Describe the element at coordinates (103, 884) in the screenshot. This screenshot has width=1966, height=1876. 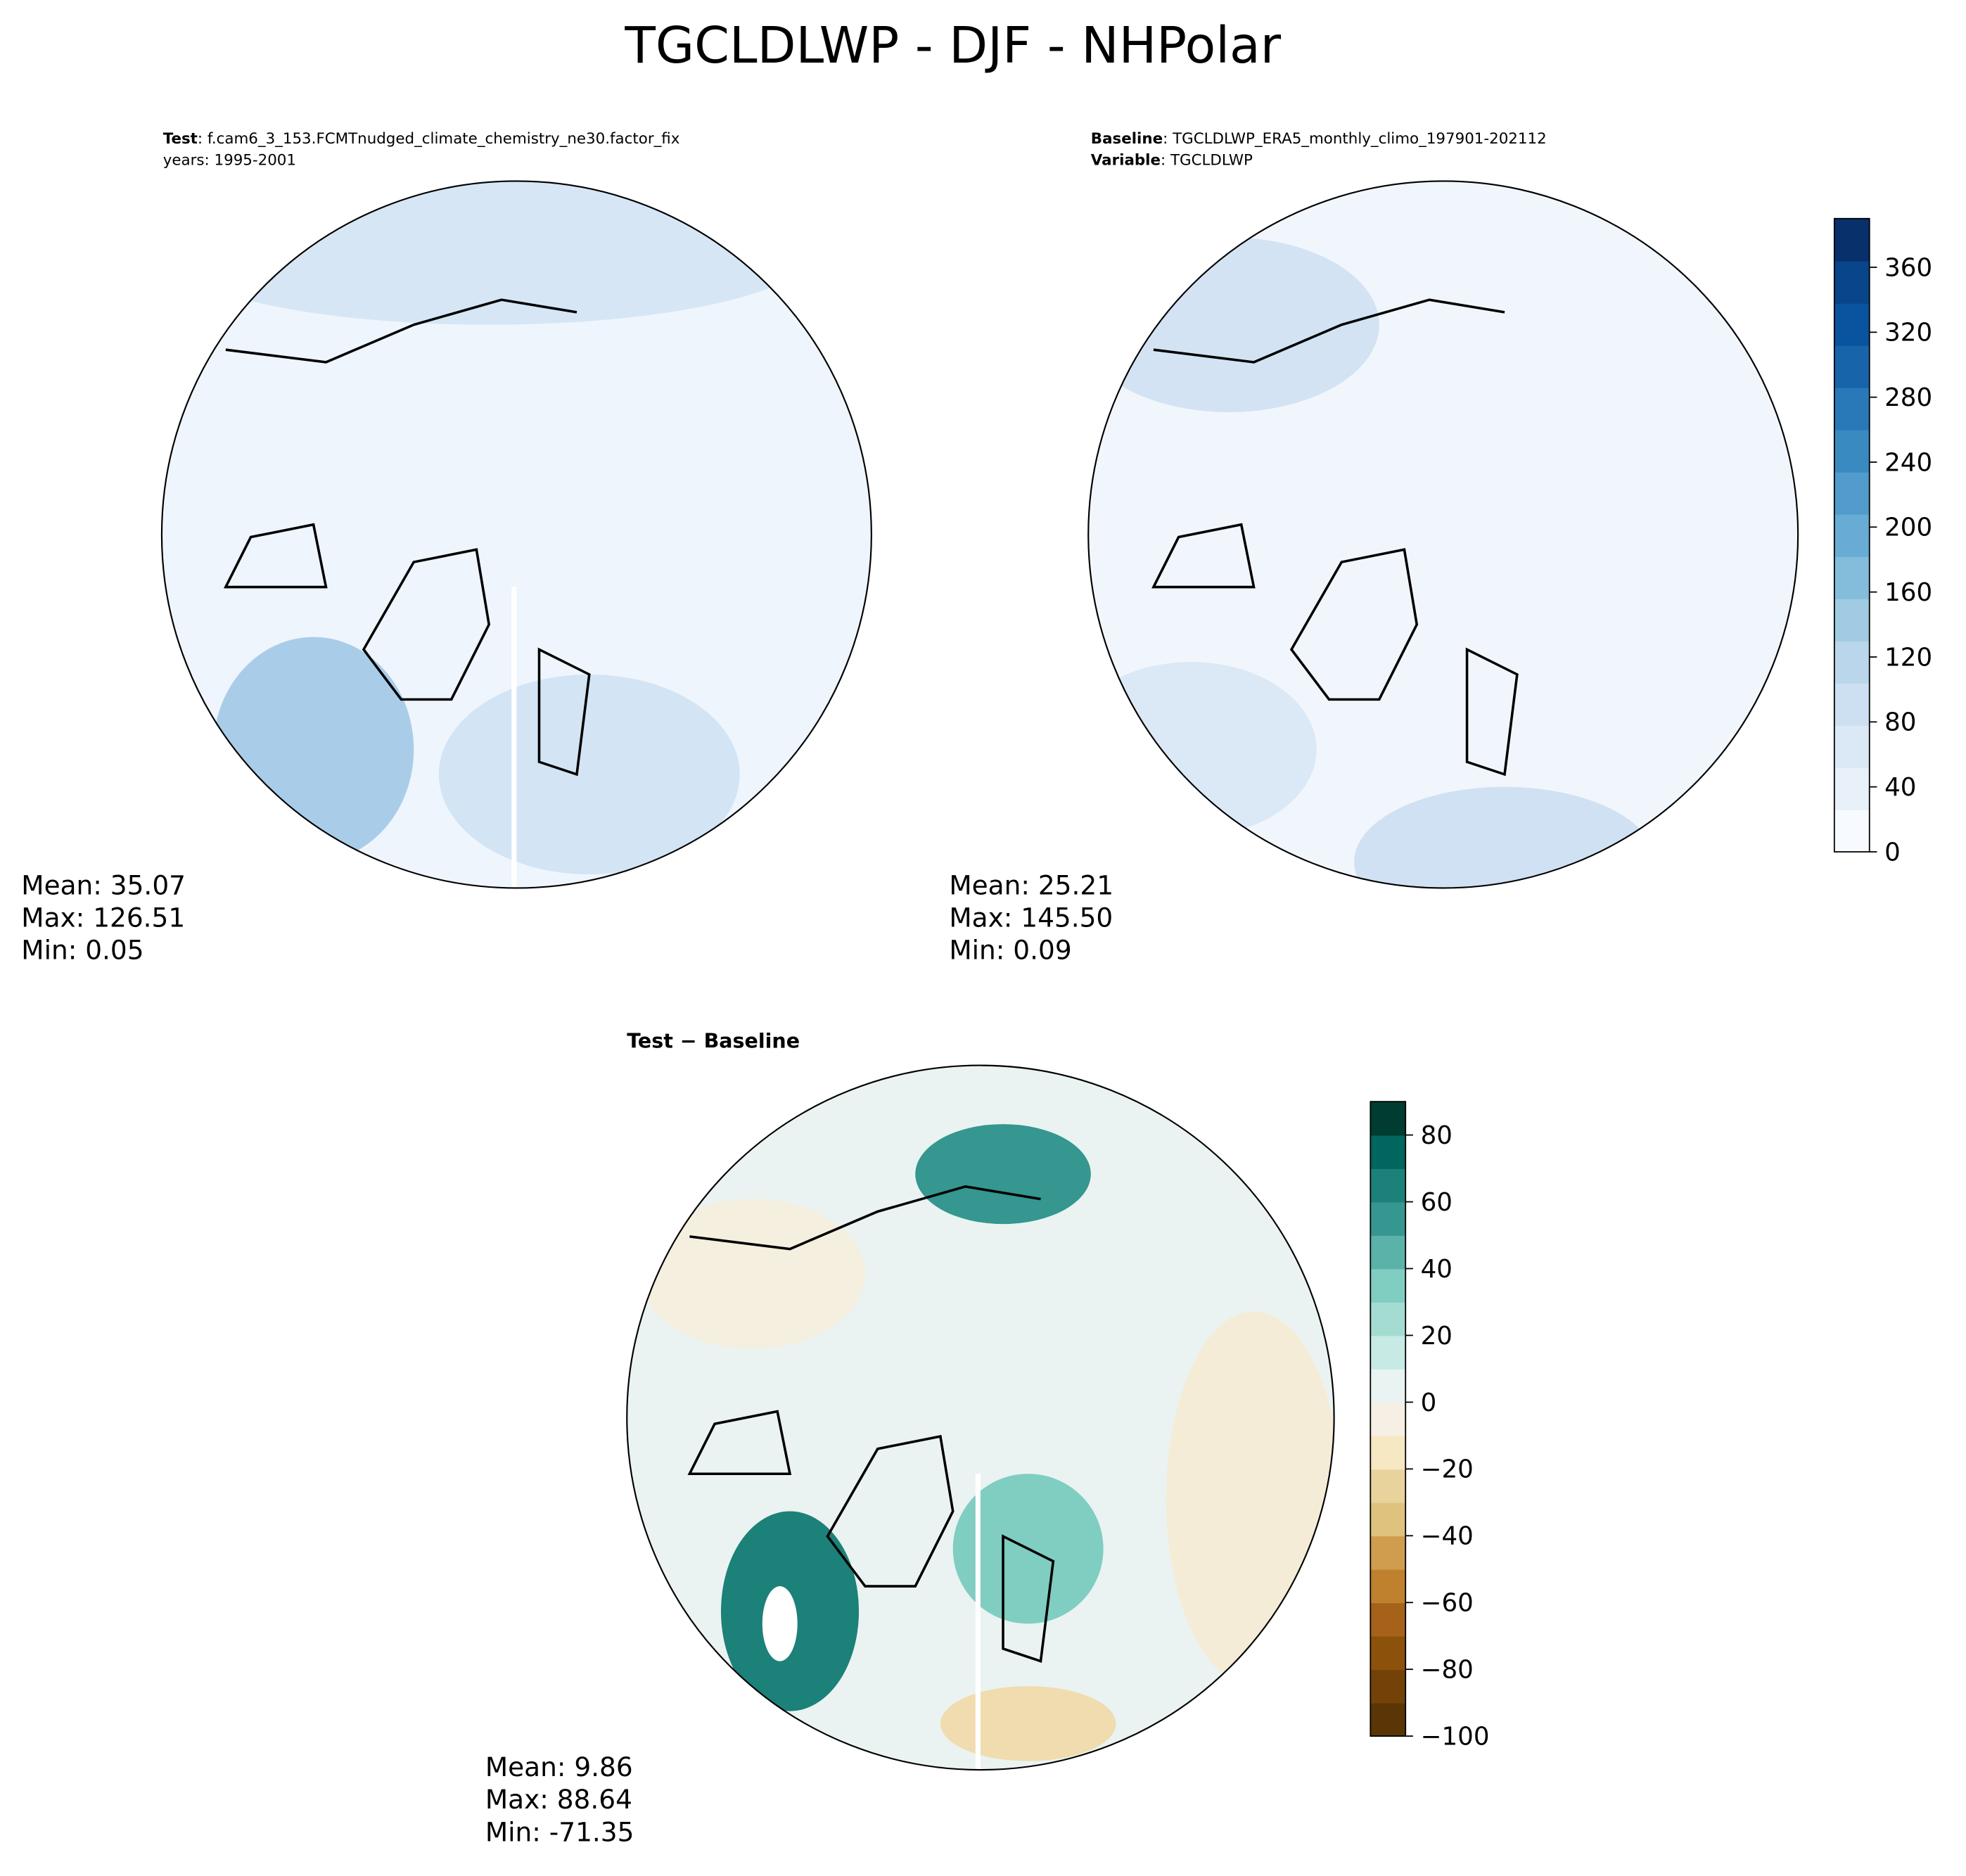
I see `stat-line: Mean: 35.07` at that location.